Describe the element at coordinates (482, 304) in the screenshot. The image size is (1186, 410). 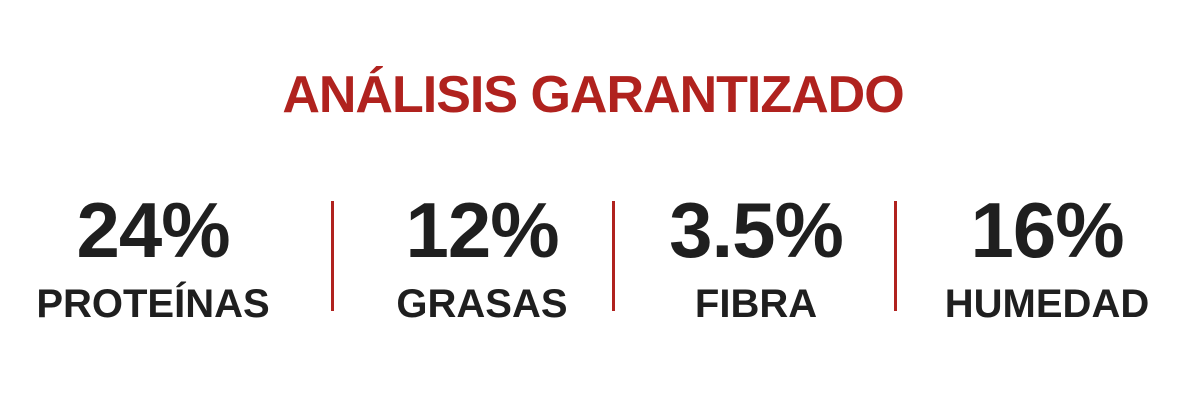
I see `stat-label: GRASAS` at that location.